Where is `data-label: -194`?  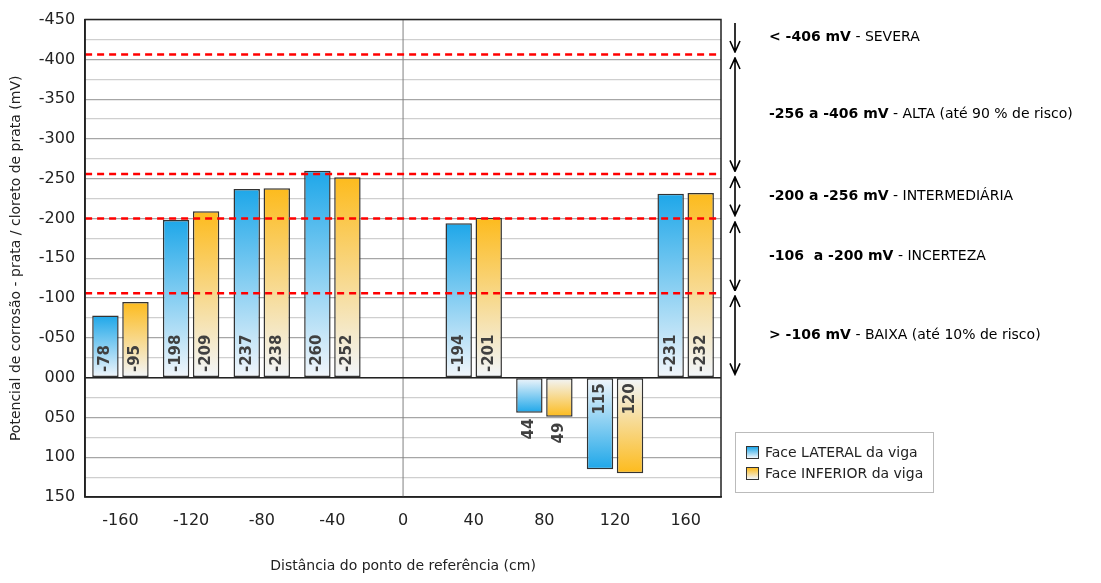
data-label: -194 is located at coordinates (457, 353).